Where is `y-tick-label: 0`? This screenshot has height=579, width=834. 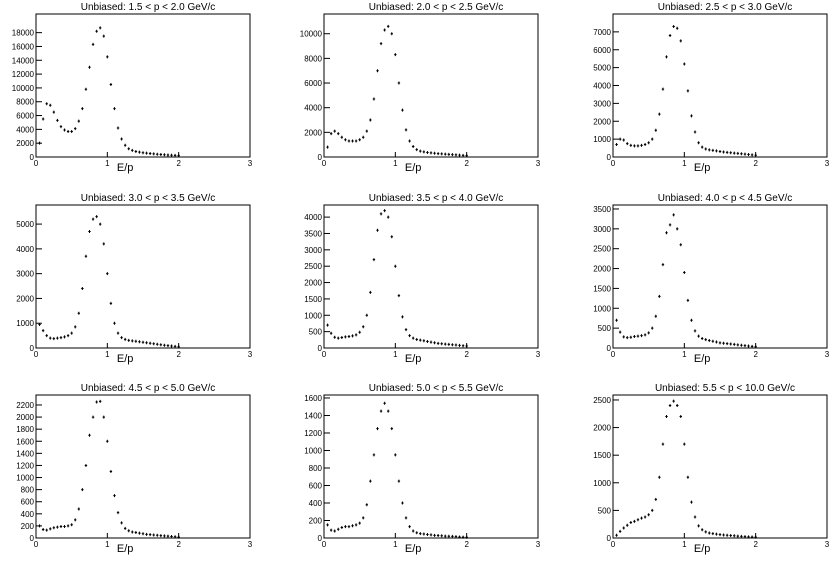 y-tick-label: 0 is located at coordinates (609, 157).